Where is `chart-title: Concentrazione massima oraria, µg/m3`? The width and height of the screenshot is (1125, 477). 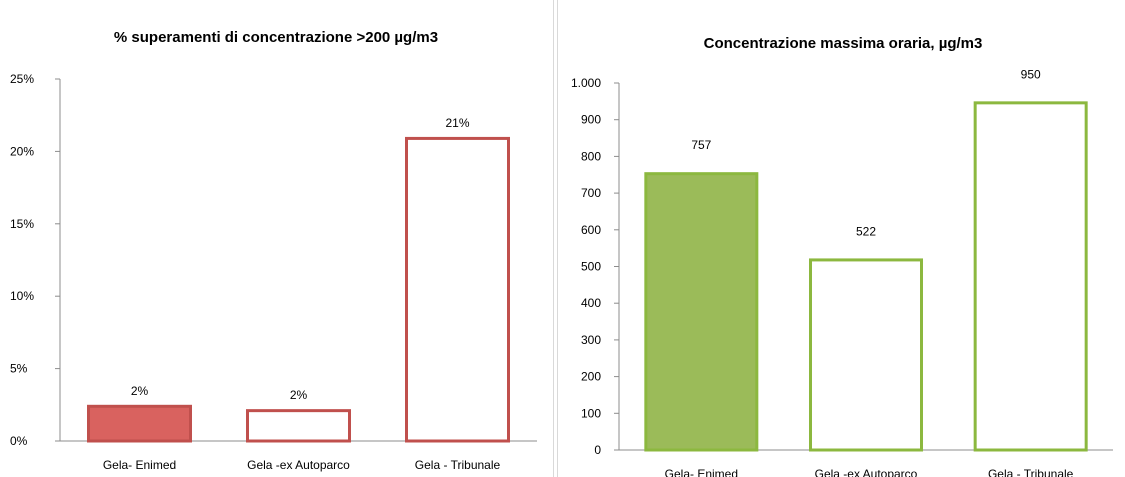
chart-title: Concentrazione massima oraria, µg/m3 is located at coordinates (843, 43).